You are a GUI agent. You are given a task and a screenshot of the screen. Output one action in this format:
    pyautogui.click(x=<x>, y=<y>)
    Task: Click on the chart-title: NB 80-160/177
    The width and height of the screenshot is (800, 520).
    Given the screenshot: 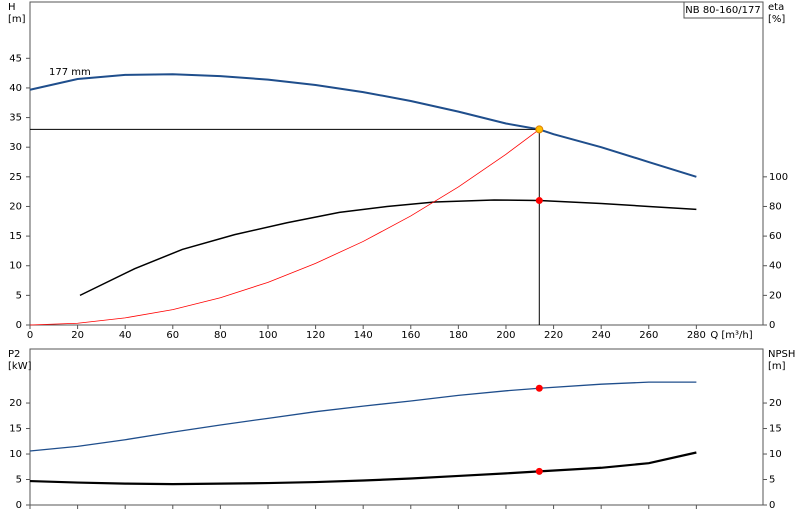 What is the action you would take?
    pyautogui.click(x=722, y=10)
    